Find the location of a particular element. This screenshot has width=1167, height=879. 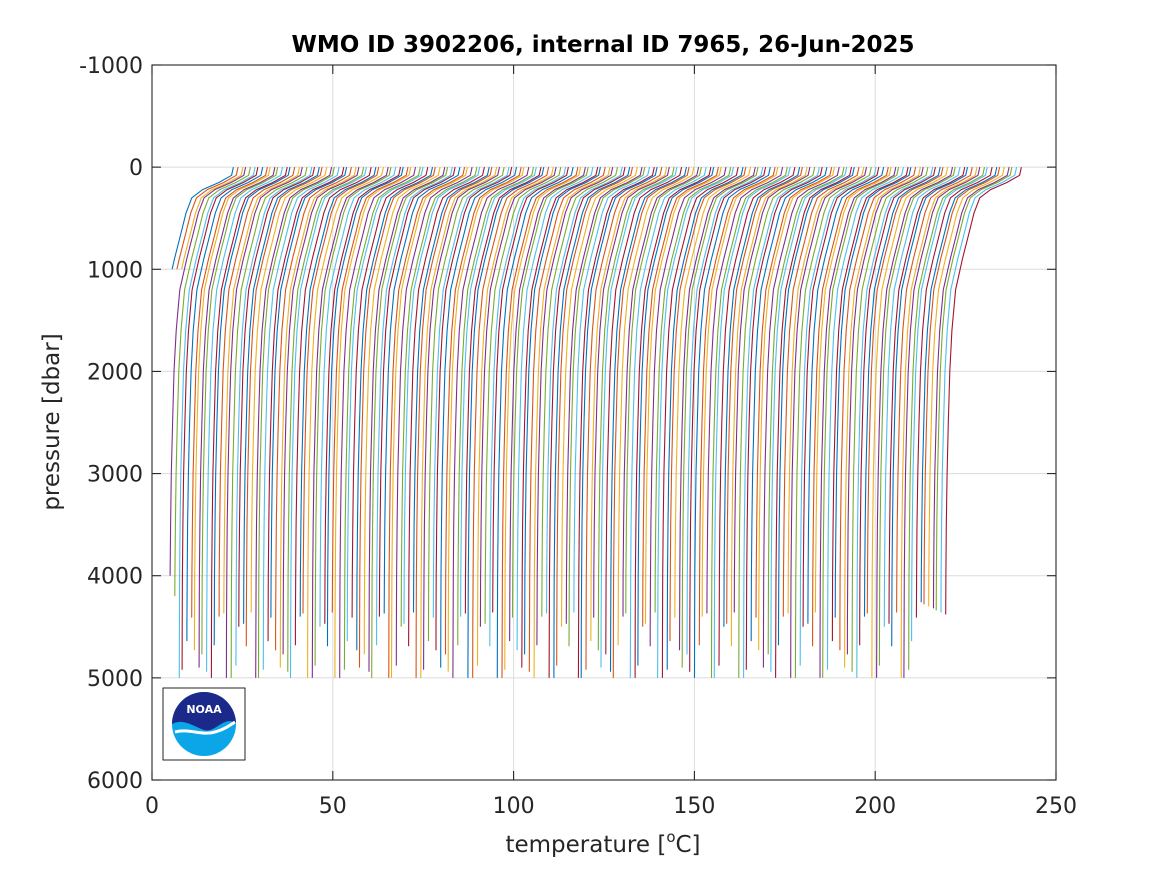

x-tick-label: 50 is located at coordinates (333, 806).